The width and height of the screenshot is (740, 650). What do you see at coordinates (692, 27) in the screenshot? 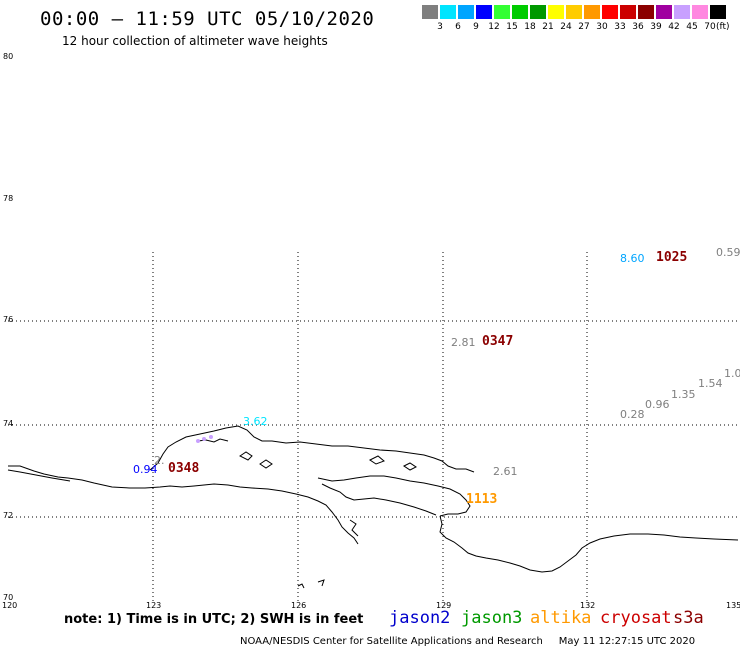
I see `legend-label: 45` at bounding box center [692, 27].